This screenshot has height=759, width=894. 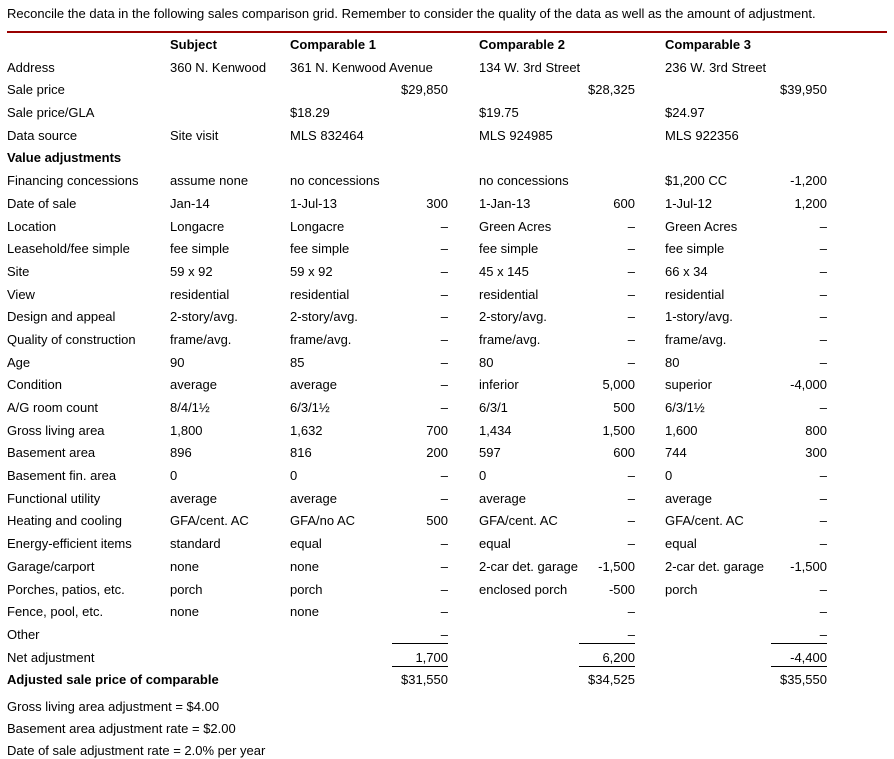 I want to click on comp1-adjustment: $31,550, so click(x=424, y=680).